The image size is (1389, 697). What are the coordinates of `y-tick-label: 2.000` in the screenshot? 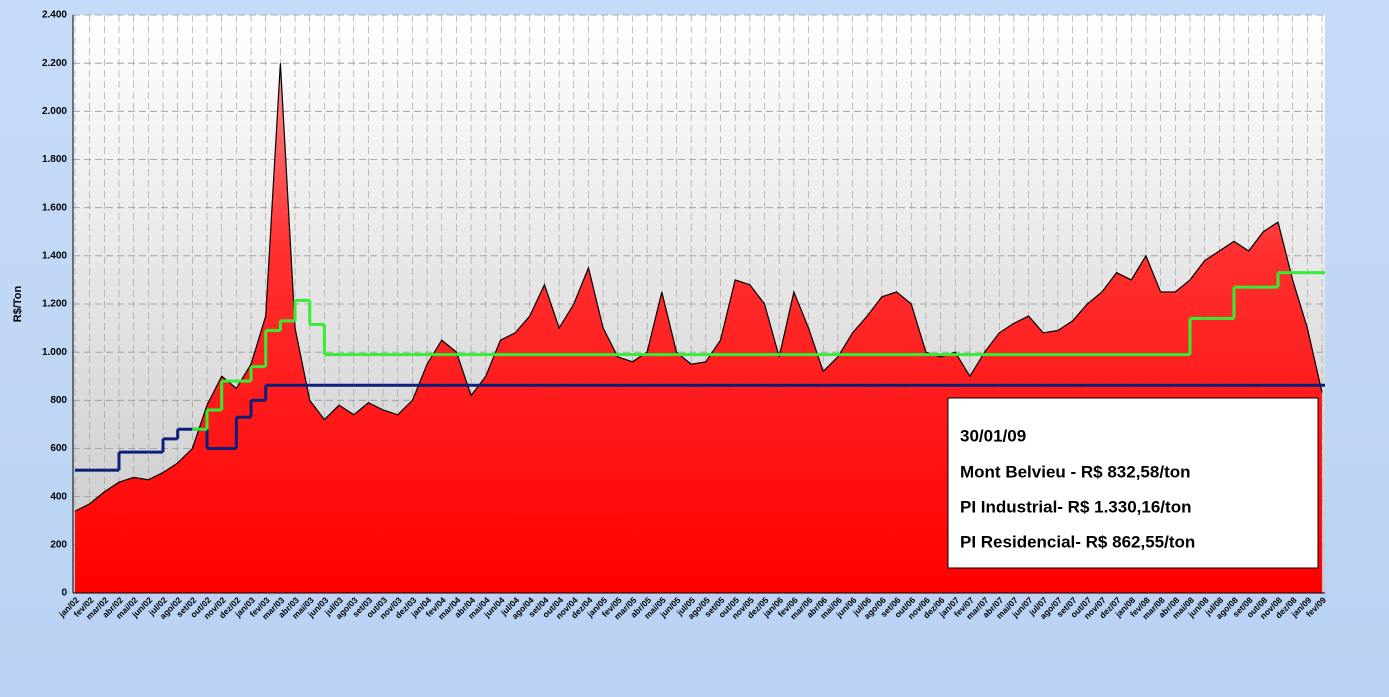 It's located at (54, 111).